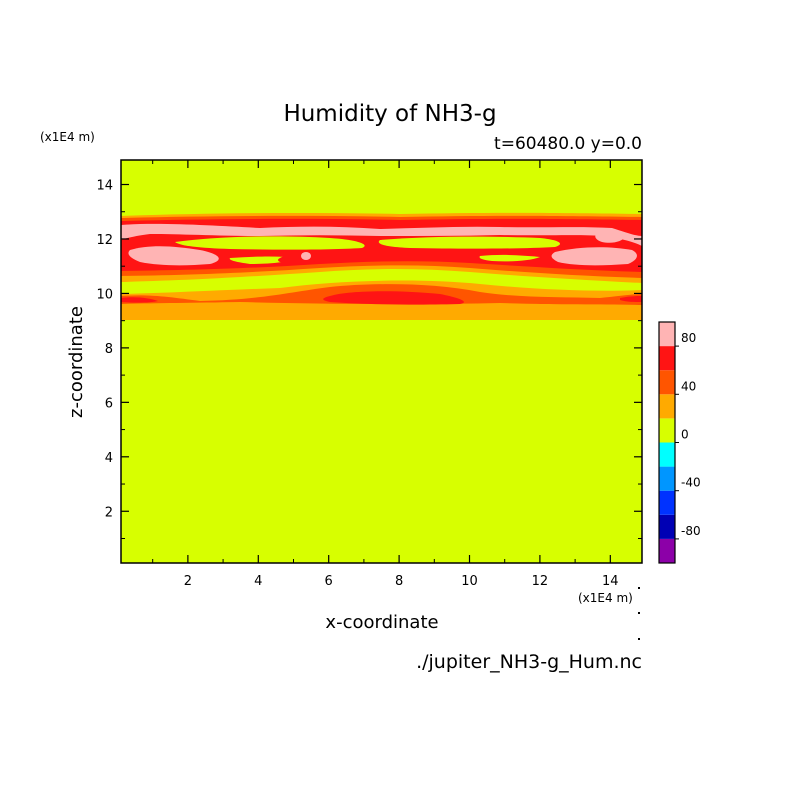 The height and width of the screenshot is (808, 804). What do you see at coordinates (109, 349) in the screenshot?
I see `y-tick-label: 8` at bounding box center [109, 349].